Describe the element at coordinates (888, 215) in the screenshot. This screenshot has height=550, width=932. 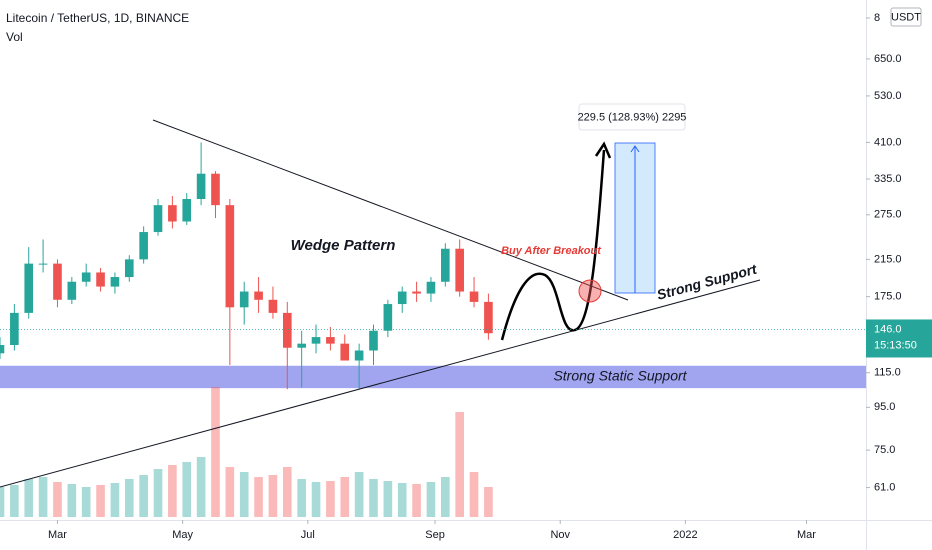
I see `y-tick-label: 275.0` at that location.